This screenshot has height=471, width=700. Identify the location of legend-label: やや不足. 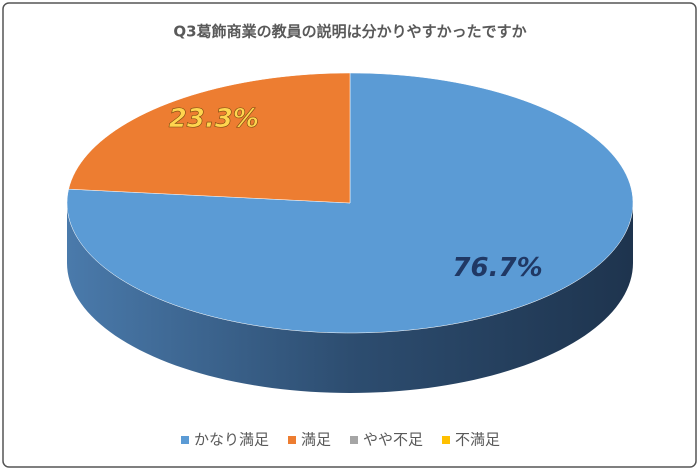
(393, 440).